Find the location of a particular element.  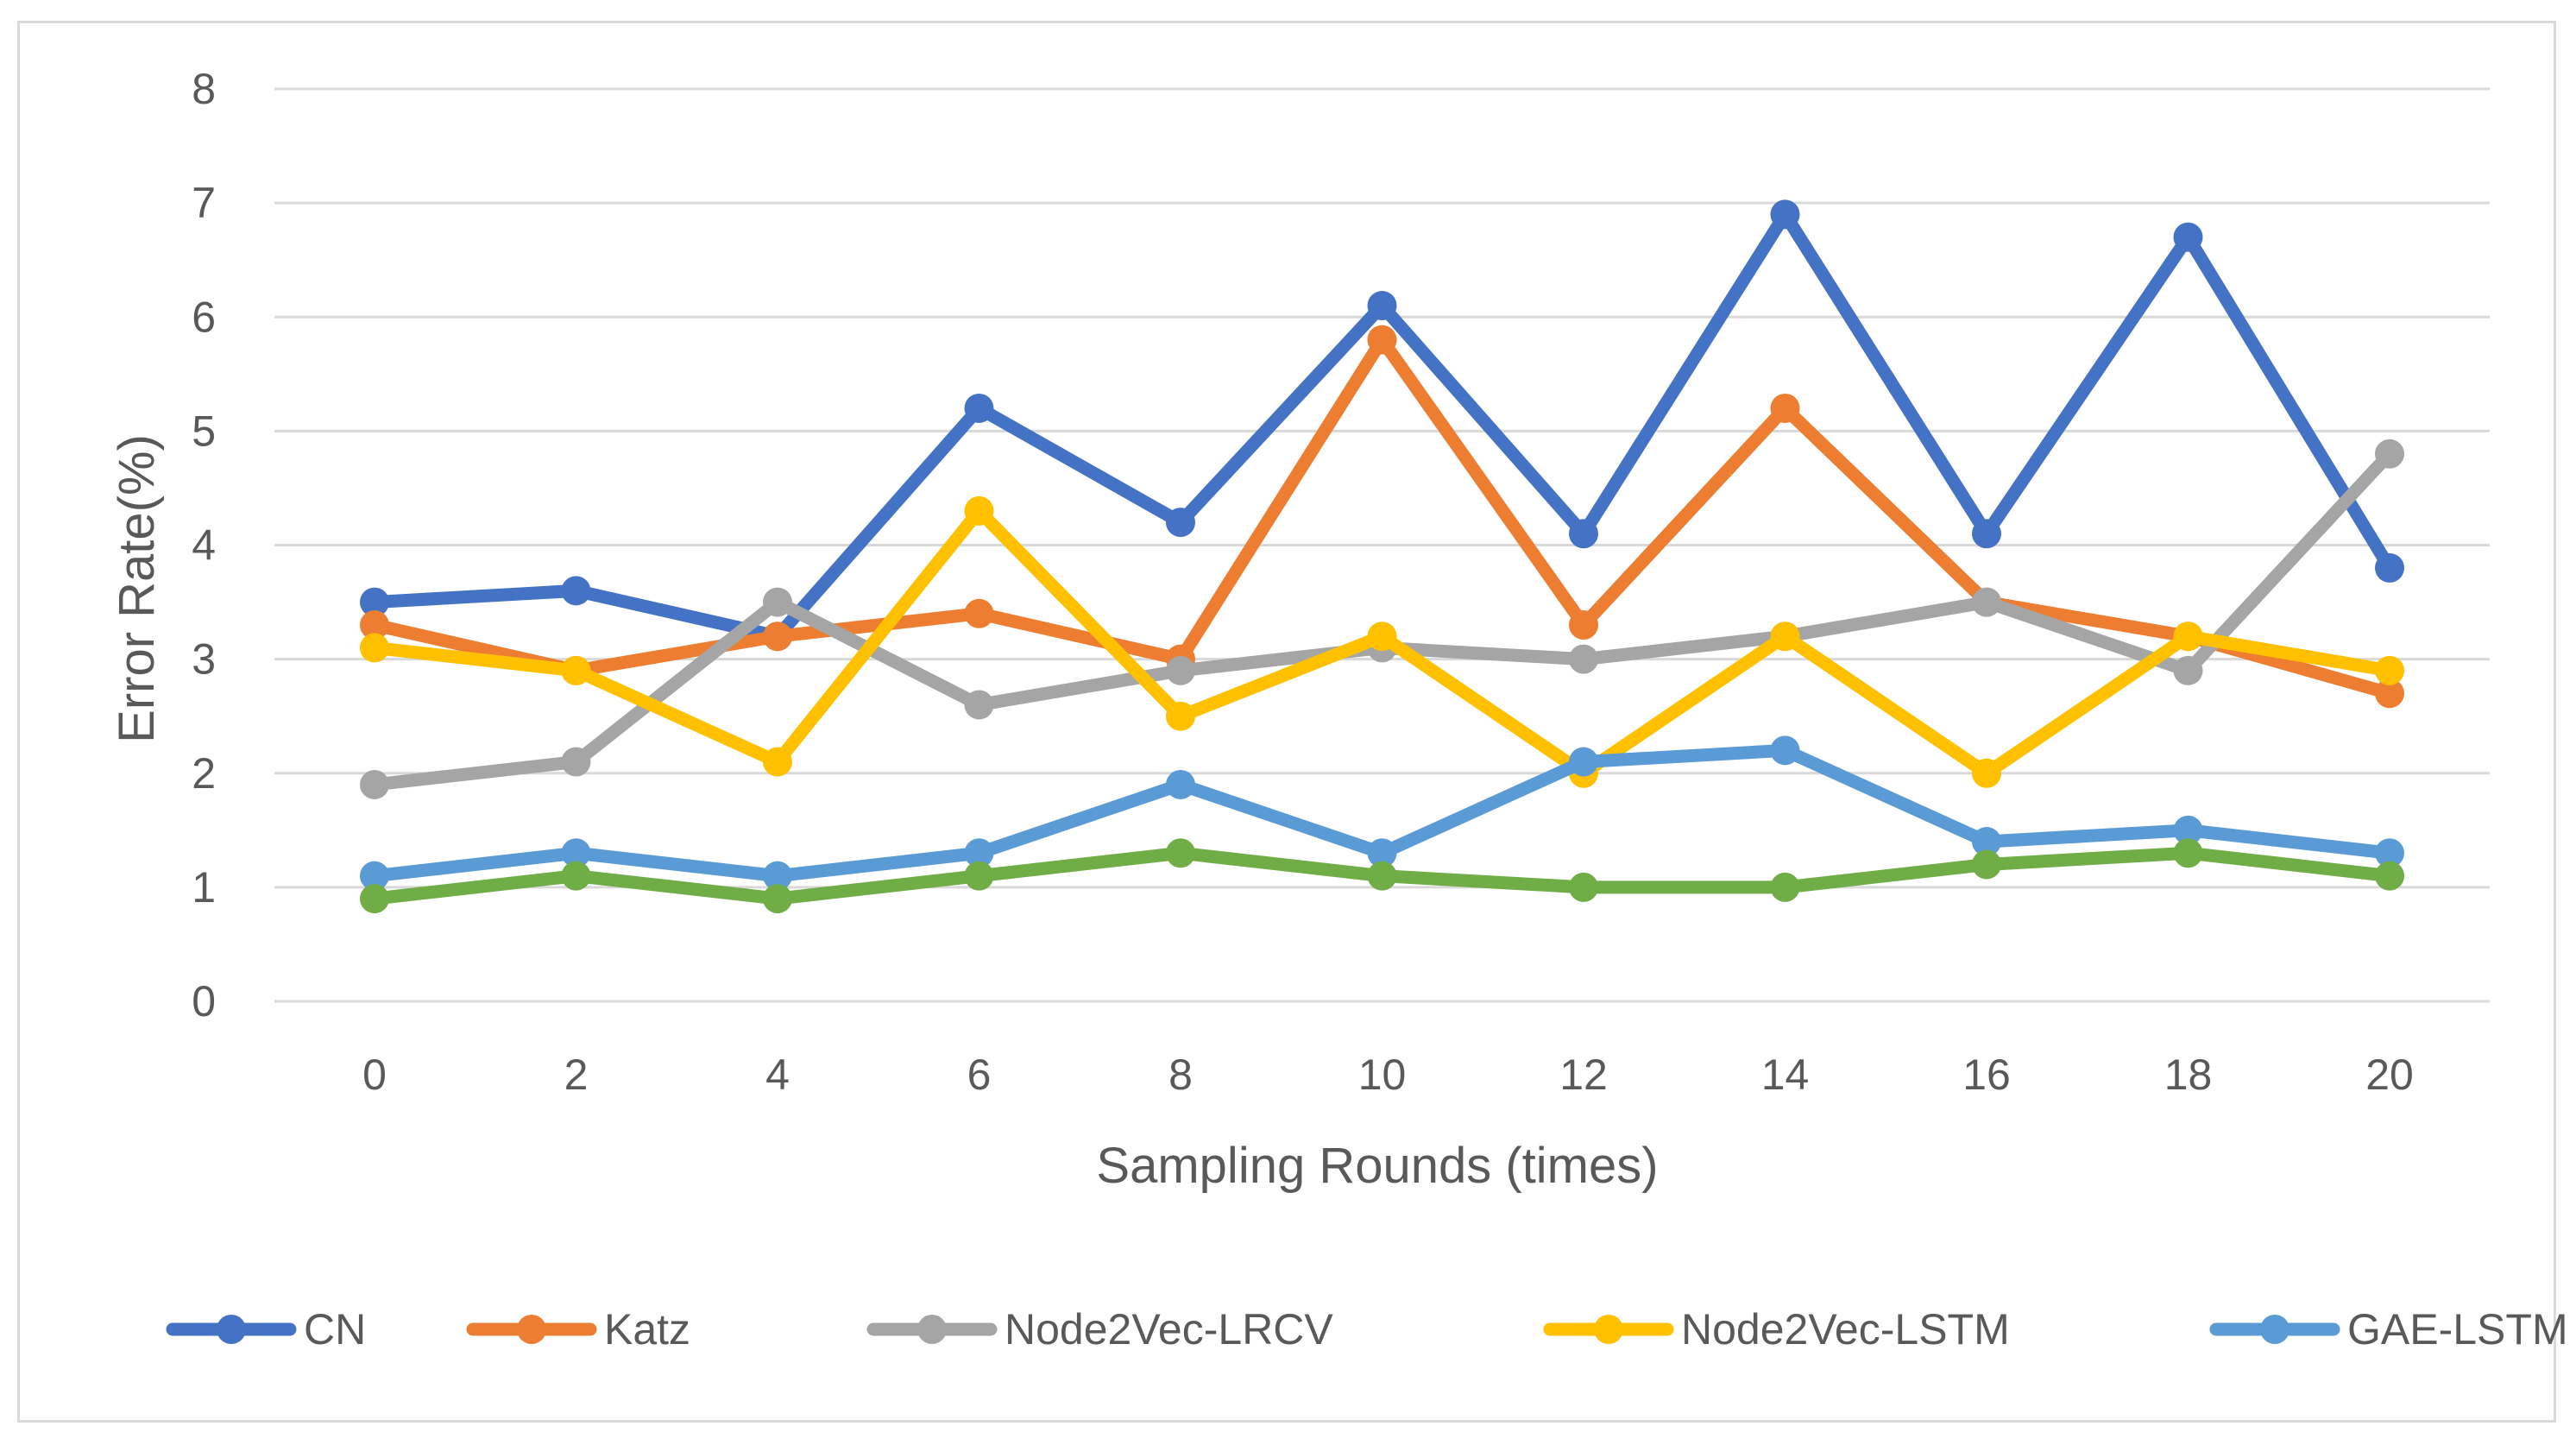

y-tick-label: 7 is located at coordinates (204, 203).